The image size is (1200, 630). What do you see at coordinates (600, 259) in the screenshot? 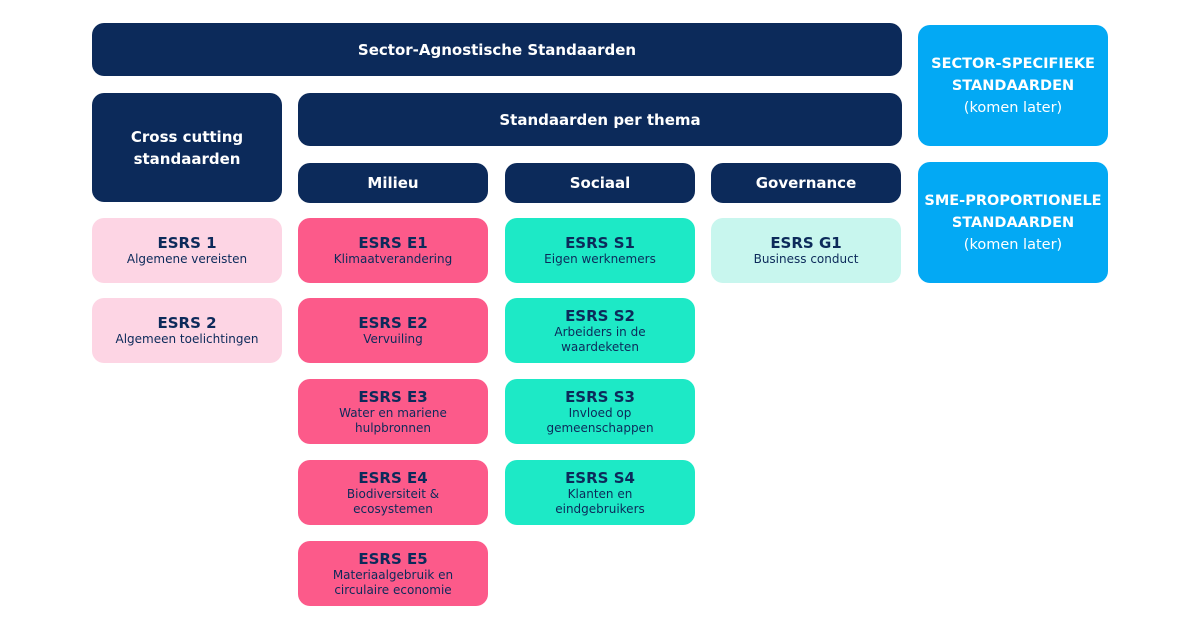
I see `card-desc: Eigen werknemers` at bounding box center [600, 259].